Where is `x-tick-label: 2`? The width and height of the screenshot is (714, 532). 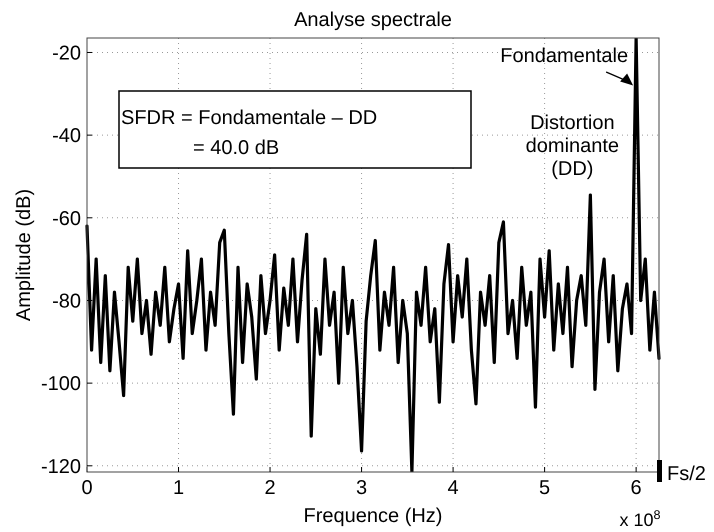 x-tick-label: 2 is located at coordinates (270, 488).